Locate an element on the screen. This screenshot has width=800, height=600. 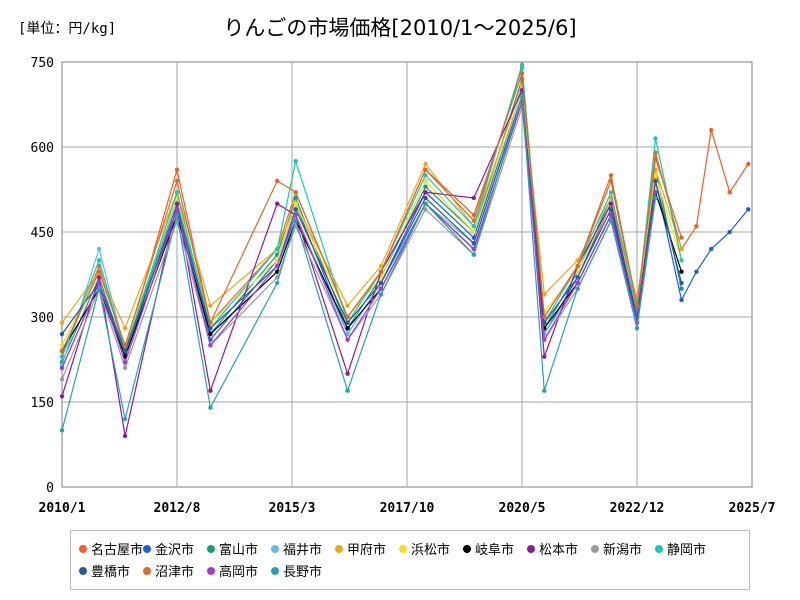
x-tick-label: 2025/7 is located at coordinates (752, 508).